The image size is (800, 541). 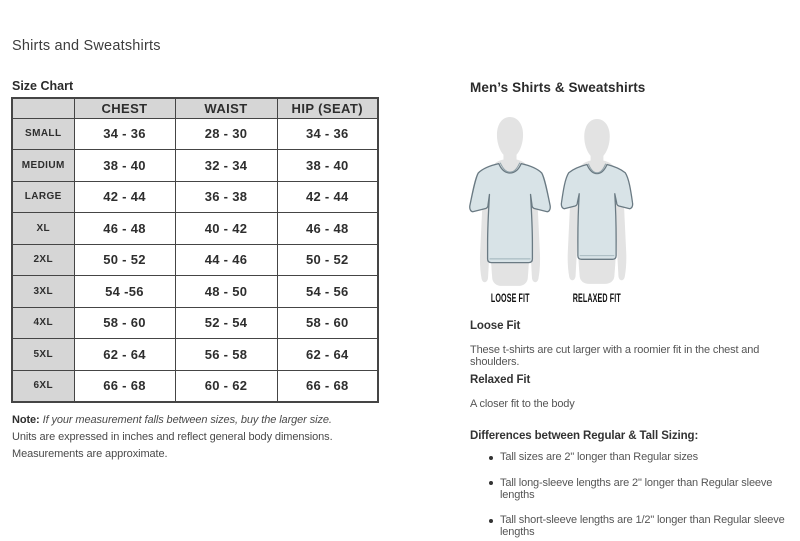 I want to click on relaxed-fit-illustration, so click(x=597, y=201).